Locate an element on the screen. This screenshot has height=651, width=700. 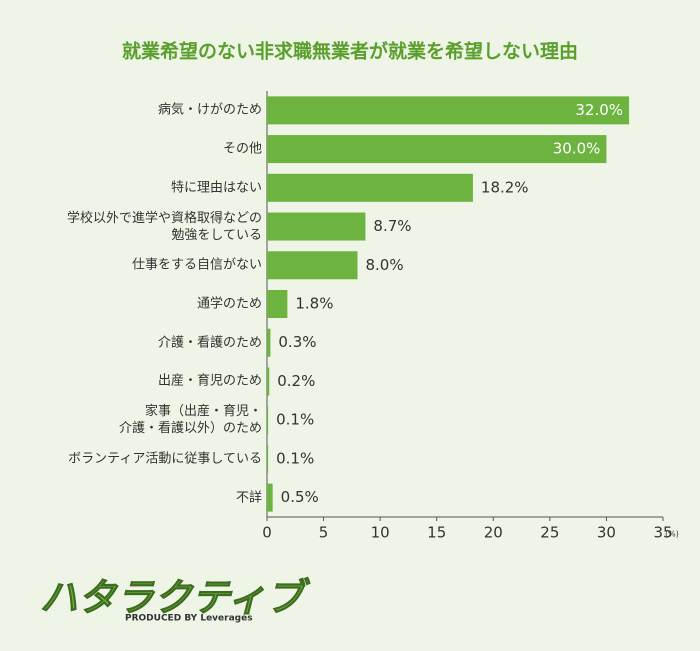
category-label: ボランティア活動に従事している is located at coordinates (165, 459).